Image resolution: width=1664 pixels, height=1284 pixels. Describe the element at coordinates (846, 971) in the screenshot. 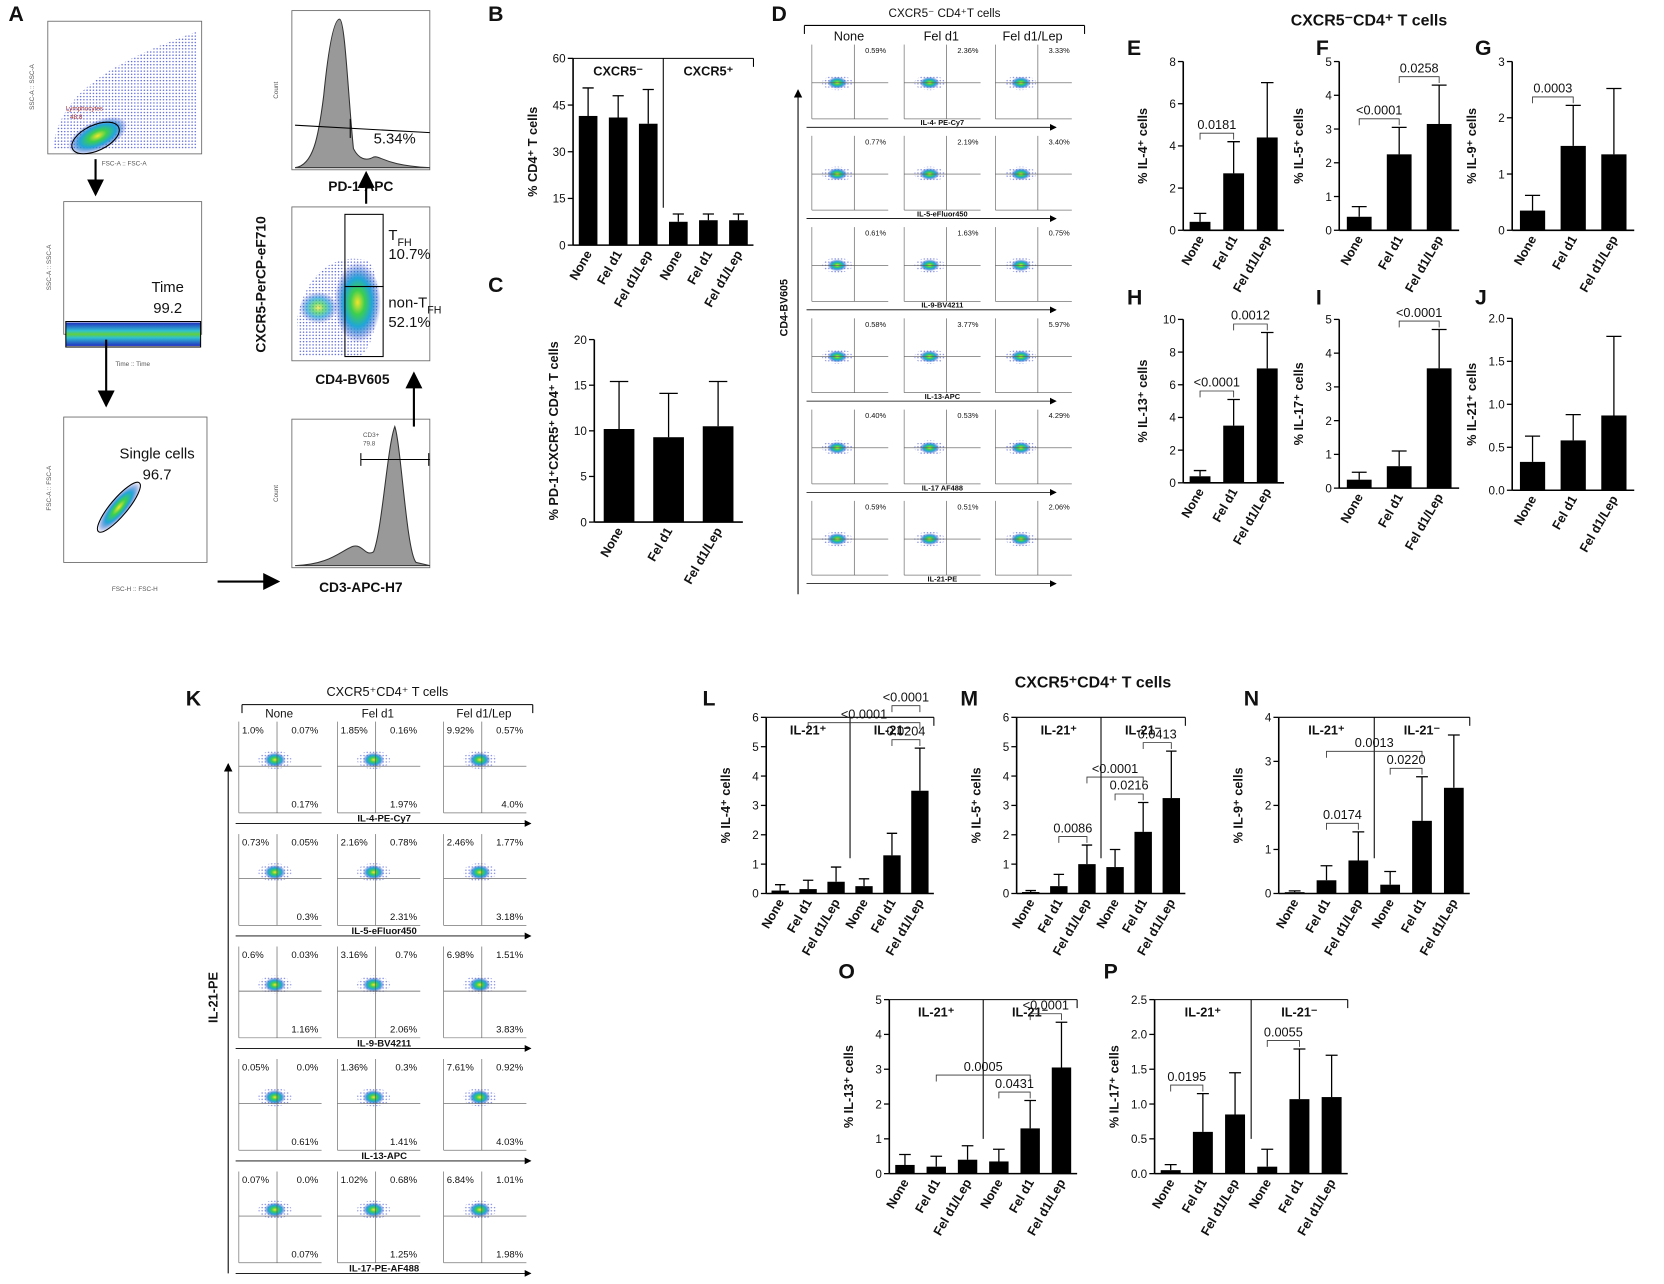

I see `panel-label: O` at that location.